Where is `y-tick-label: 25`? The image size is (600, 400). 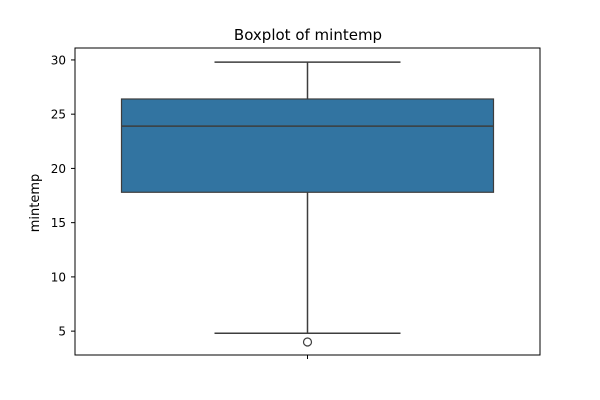
y-tick-label: 25 is located at coordinates (58, 115).